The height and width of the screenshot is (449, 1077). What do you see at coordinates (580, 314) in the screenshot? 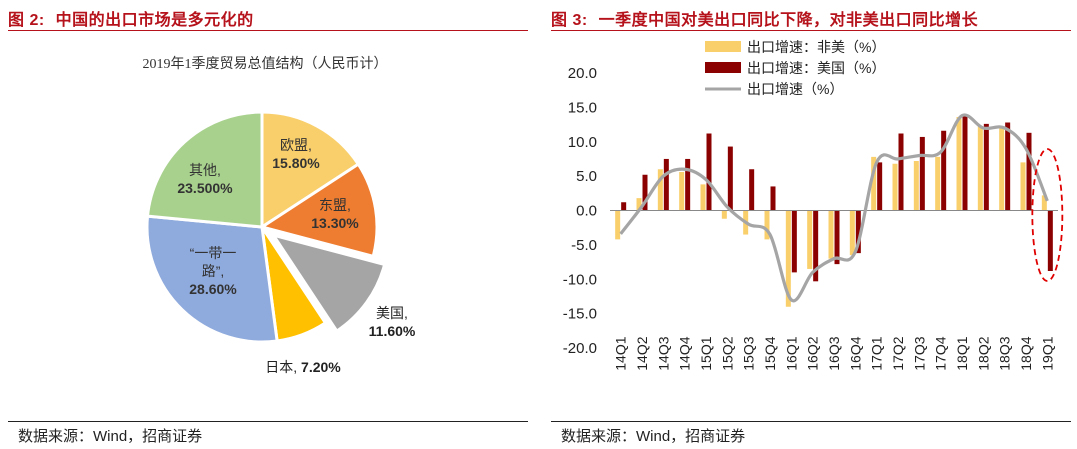
I see `y-tick-label: -15.0` at bounding box center [580, 314].